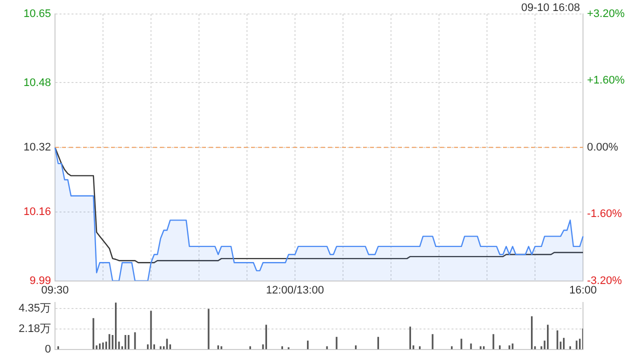 The image size is (640, 360). What do you see at coordinates (37, 147) in the screenshot?
I see `y-tick-label: 10.32` at bounding box center [37, 147].